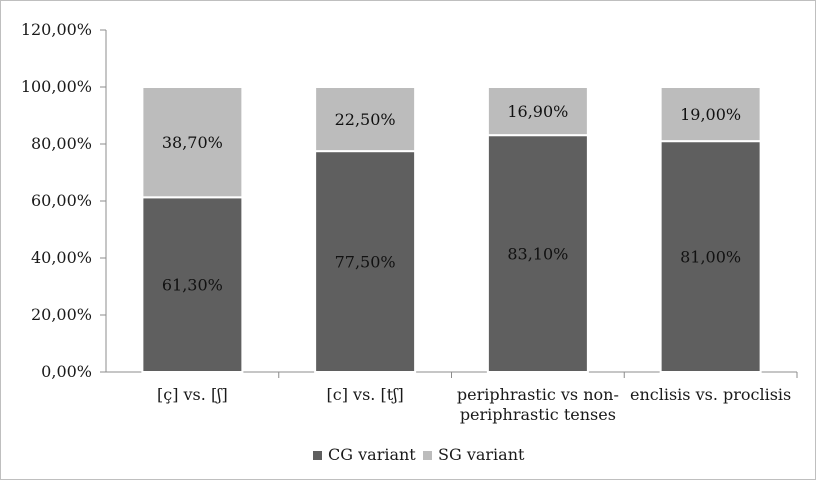 This screenshot has width=816, height=481. What do you see at coordinates (61, 143) in the screenshot?
I see `y-tick-label: 80,00%` at bounding box center [61, 143].